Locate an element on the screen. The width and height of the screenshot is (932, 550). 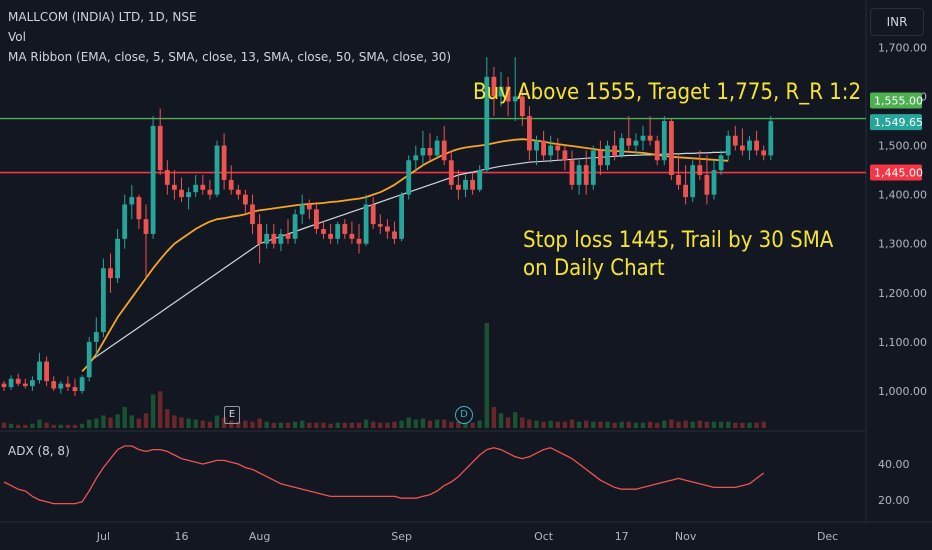
dividend-marker: D is located at coordinates (464, 415).